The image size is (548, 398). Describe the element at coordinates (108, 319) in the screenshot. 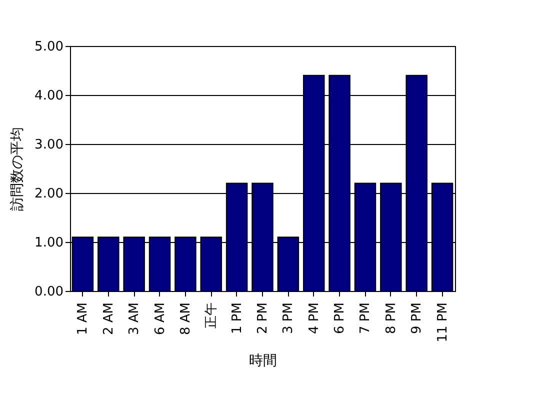

I see `x-tick-label: 2 AM` at that location.